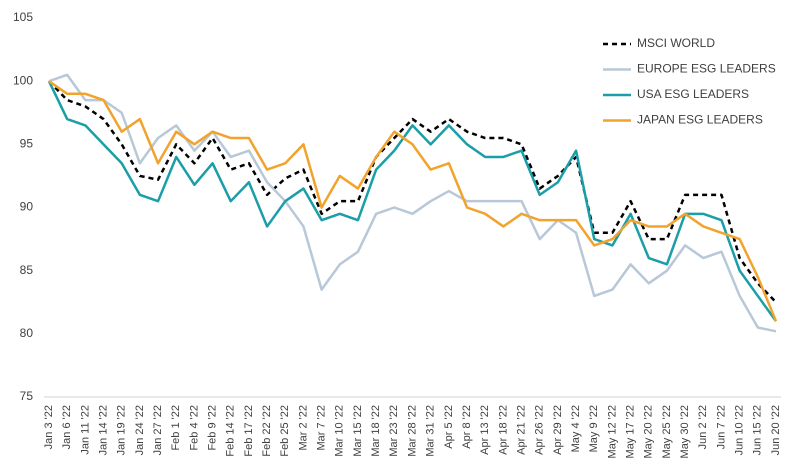 The image size is (800, 476). What do you see at coordinates (158, 430) in the screenshot?
I see `x-tick-label: Jan 27 '22` at bounding box center [158, 430].